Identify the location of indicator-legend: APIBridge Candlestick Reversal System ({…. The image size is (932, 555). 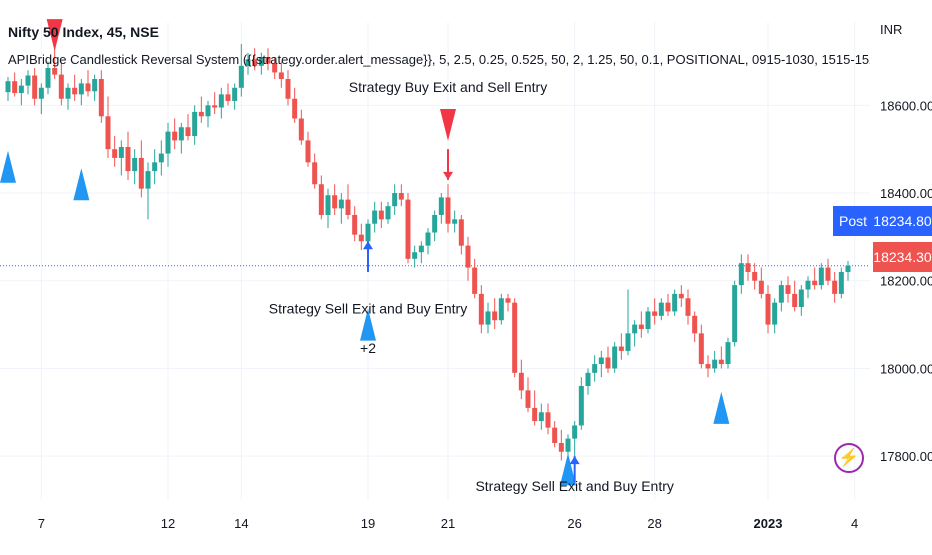
(439, 59).